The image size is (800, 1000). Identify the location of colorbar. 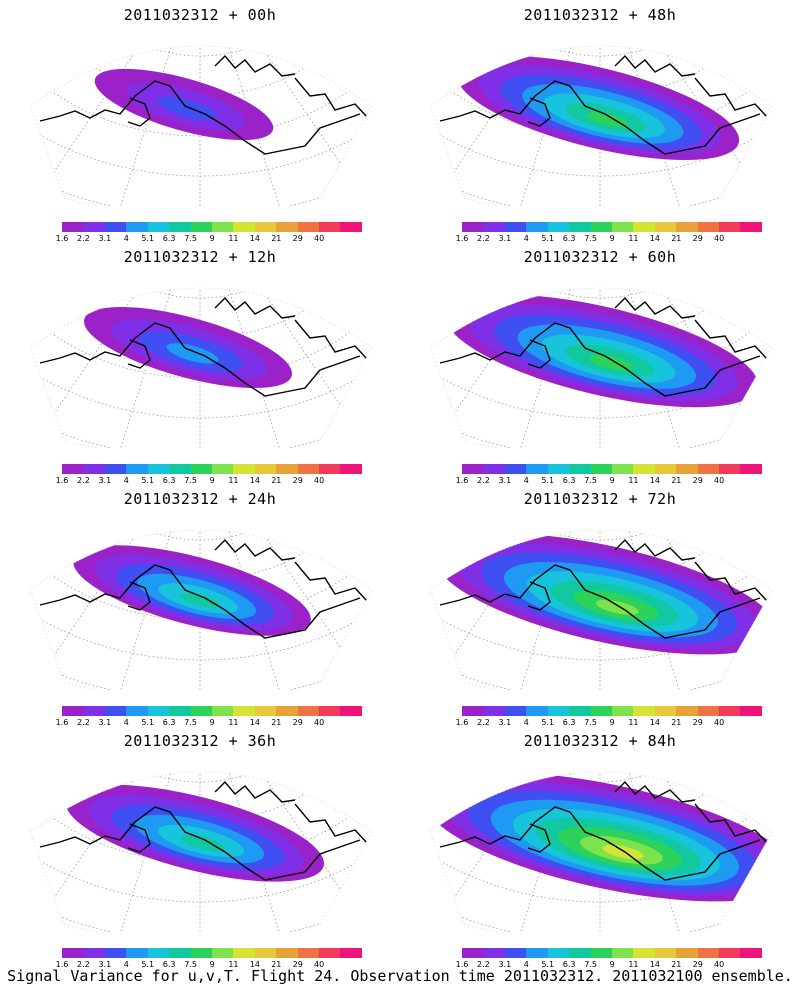
(212, 469).